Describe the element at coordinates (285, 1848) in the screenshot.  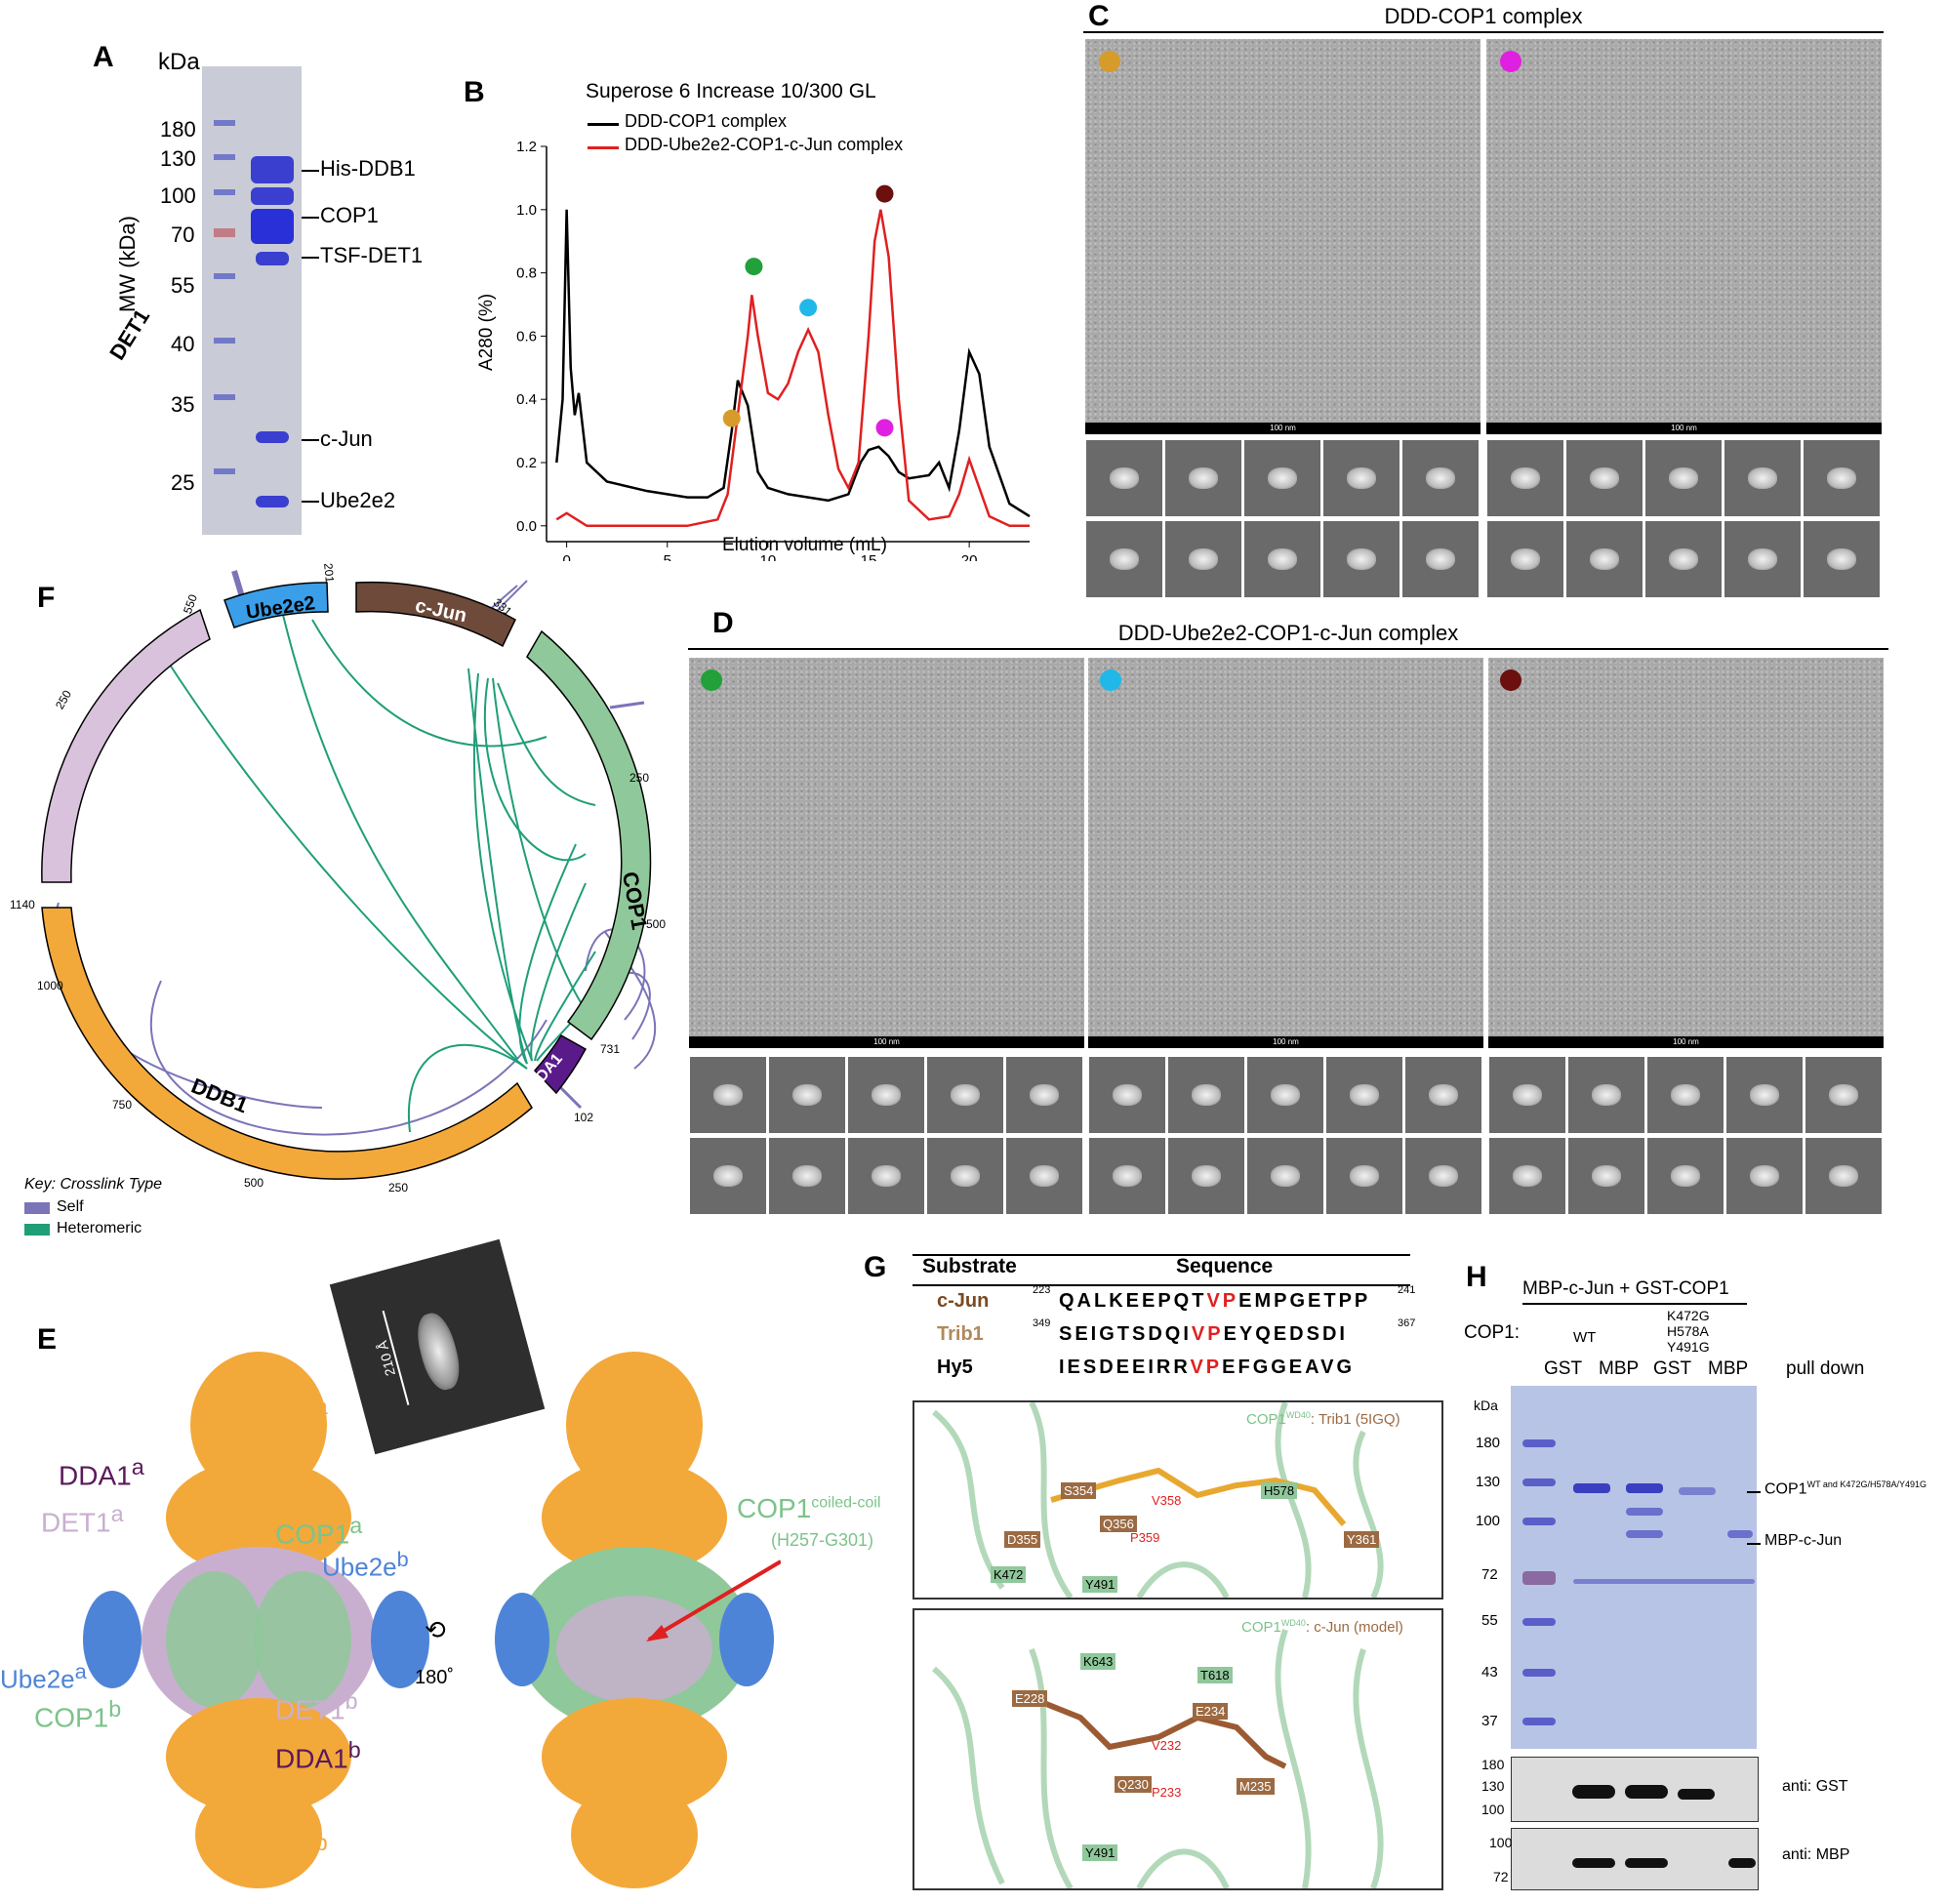
I see `label-ddb1-b: DDB1b` at that location.